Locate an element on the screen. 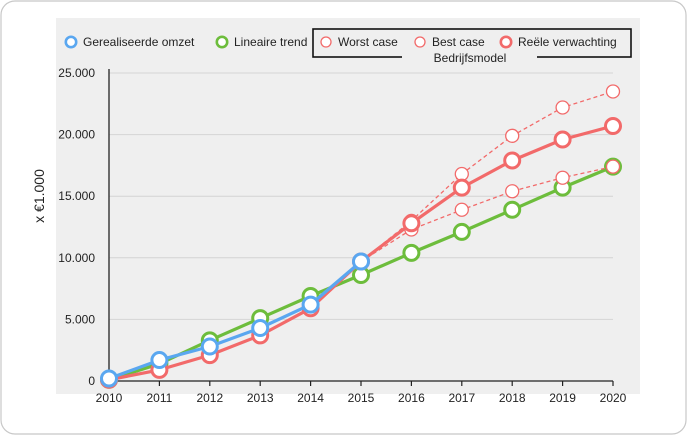  y-tick-label: 0 is located at coordinates (91, 381).